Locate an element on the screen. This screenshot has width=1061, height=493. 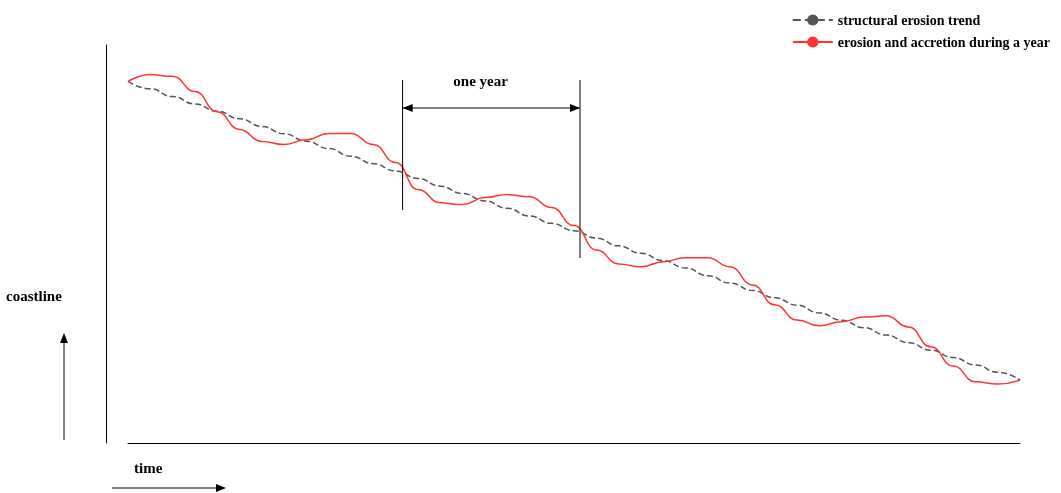
legend-label: structural erosion trend is located at coordinates (909, 20).